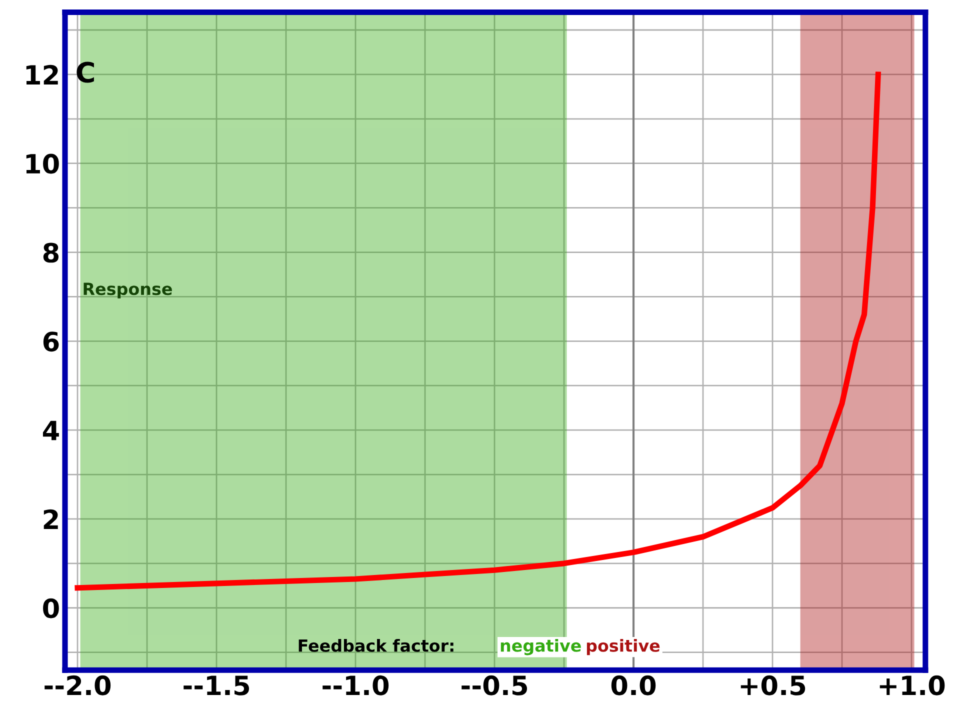  What do you see at coordinates (216, 686) in the screenshot?
I see `x-tick-label: --1.5` at bounding box center [216, 686].